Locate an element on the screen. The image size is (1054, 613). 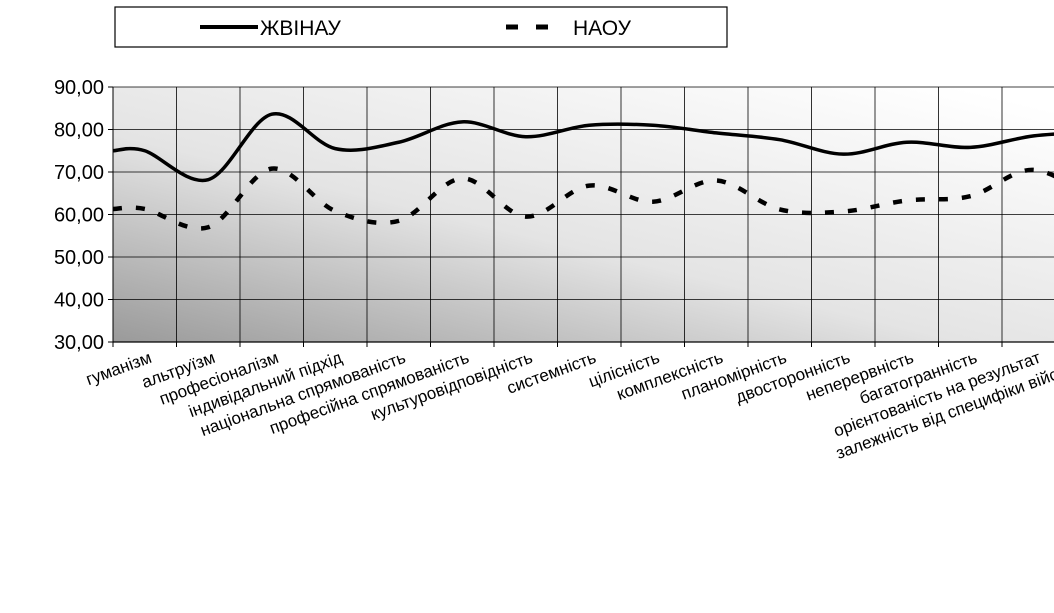
y-tick-label: 80,00 is located at coordinates (79, 131).